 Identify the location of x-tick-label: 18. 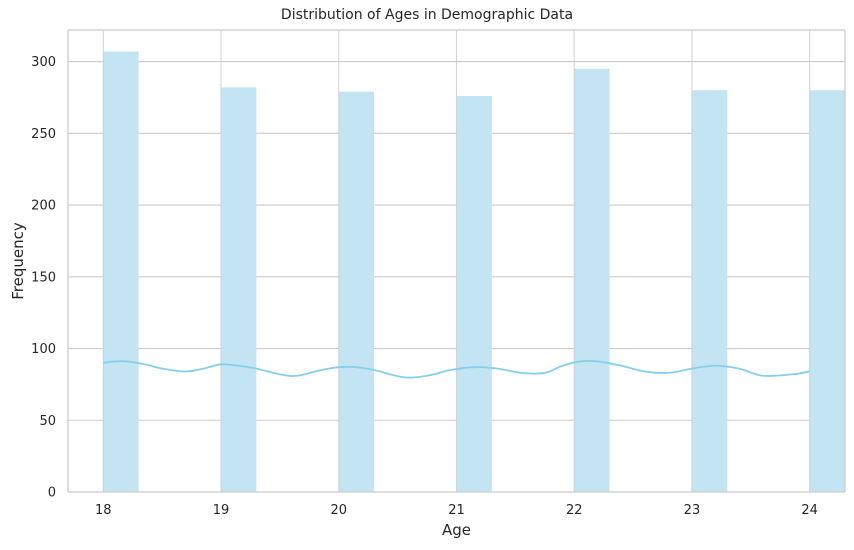
(103, 510).